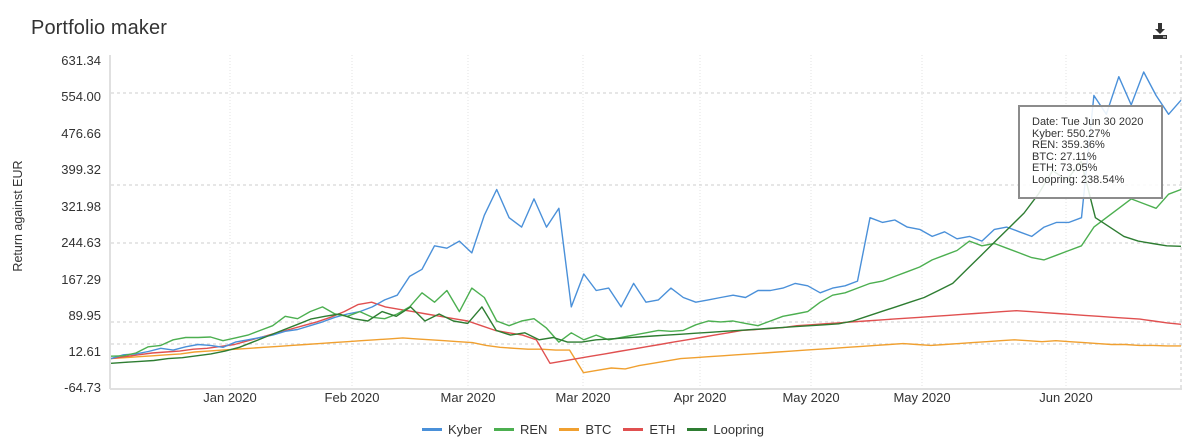 Image resolution: width=1186 pixels, height=446 pixels. I want to click on y-tick: 321.98, so click(81, 206).